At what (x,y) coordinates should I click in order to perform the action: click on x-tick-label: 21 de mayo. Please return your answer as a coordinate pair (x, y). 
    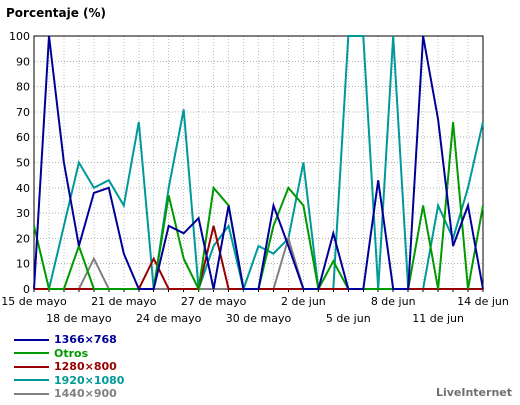
    Looking at the image, I should click on (124, 301).